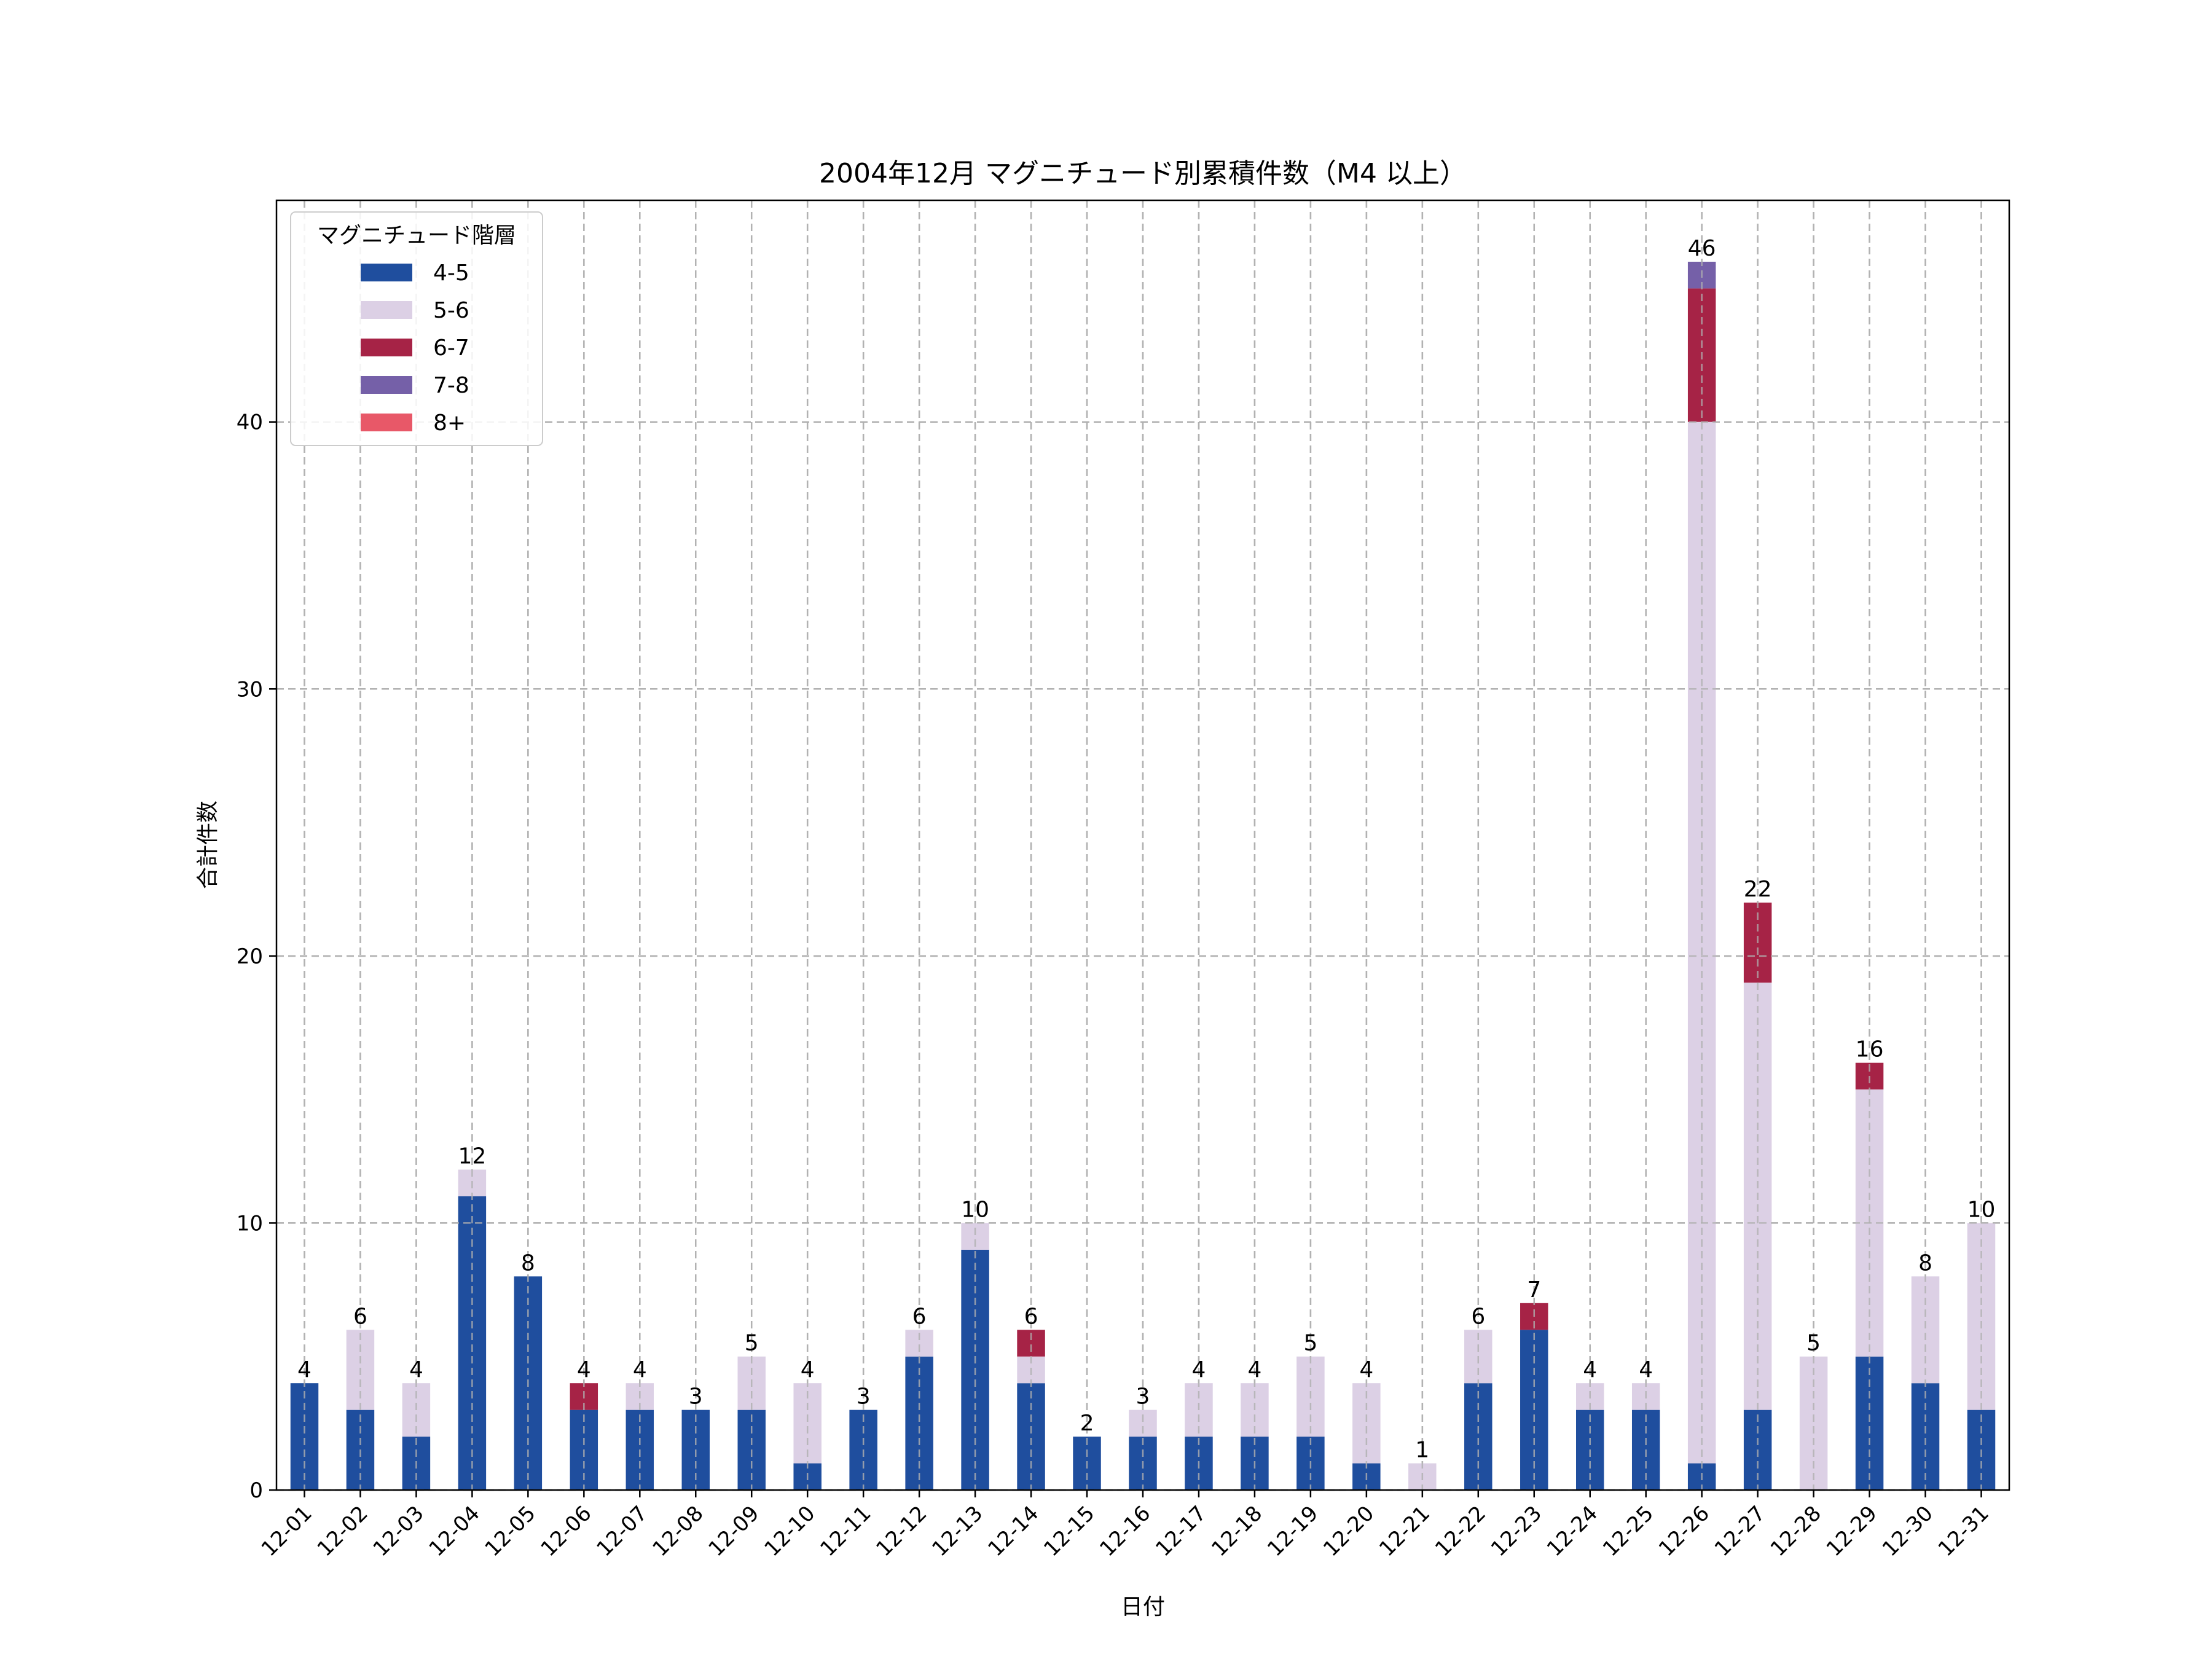 This screenshot has width=2212, height=1659. Describe the element at coordinates (1405, 1531) in the screenshot. I see `x-tick-label: 12-21` at that location.